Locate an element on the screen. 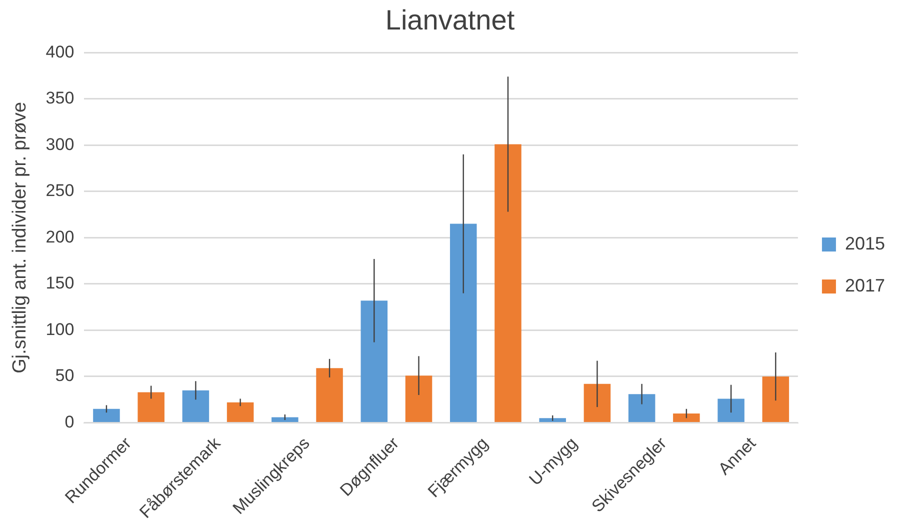 This screenshot has height=531, width=905. y-tick-label: 100 is located at coordinates (60, 329).